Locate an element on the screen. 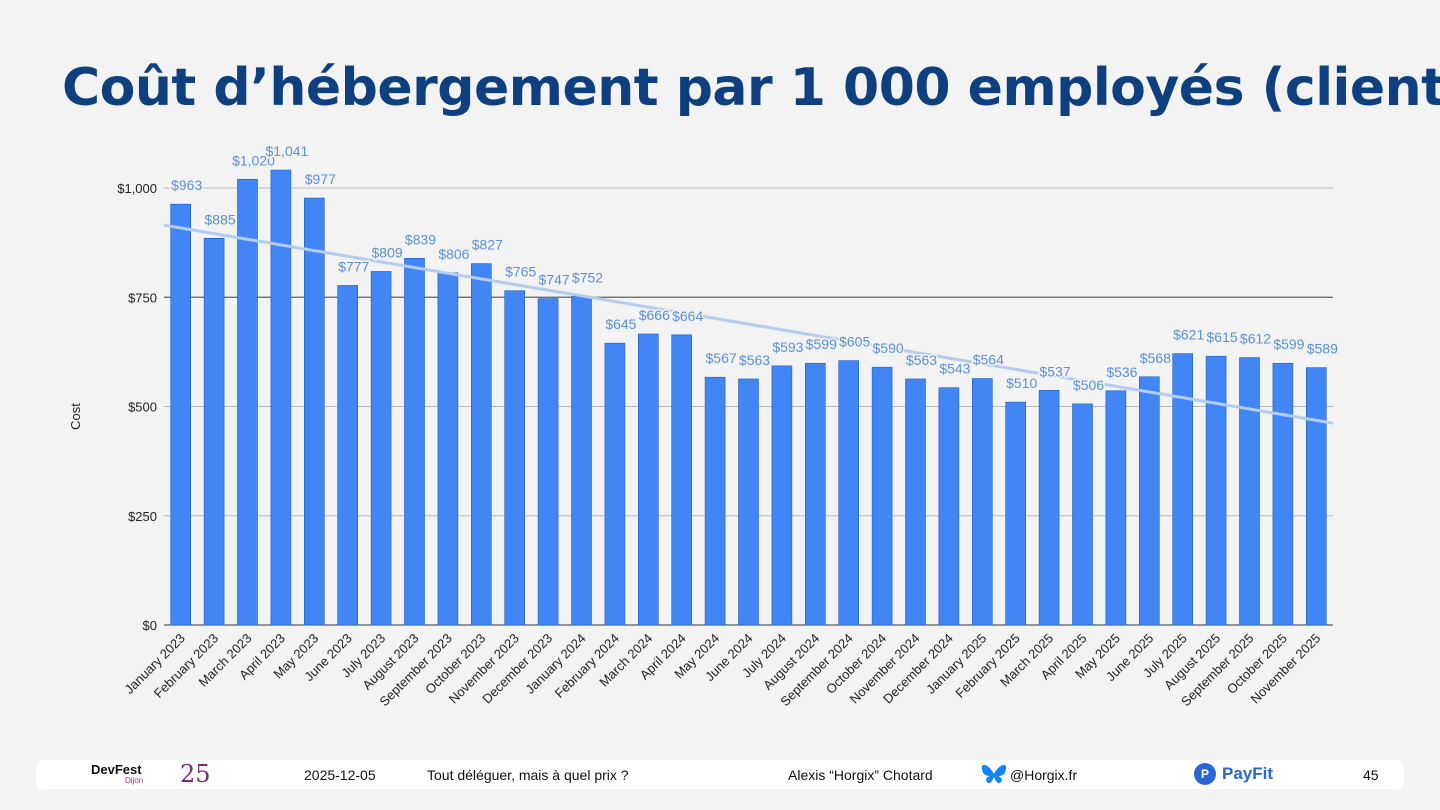 The height and width of the screenshot is (810, 1440). page-number: 45 is located at coordinates (1371, 775).